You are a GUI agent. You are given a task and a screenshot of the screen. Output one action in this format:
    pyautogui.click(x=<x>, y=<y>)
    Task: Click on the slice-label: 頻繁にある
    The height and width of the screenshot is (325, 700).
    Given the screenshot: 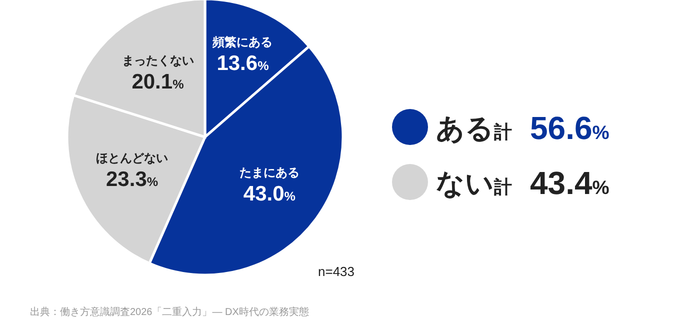 What is the action you would take?
    pyautogui.click(x=242, y=42)
    